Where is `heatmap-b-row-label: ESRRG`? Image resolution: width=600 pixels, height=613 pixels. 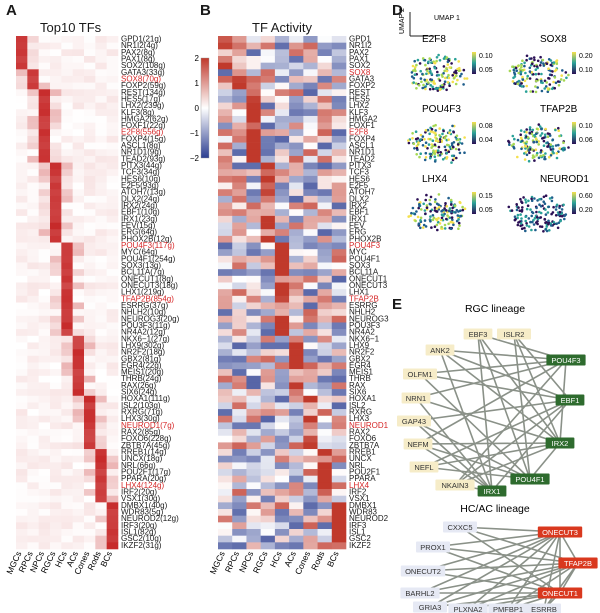
heatmap-b-row-label: ESRRG is located at coordinates (363, 305).